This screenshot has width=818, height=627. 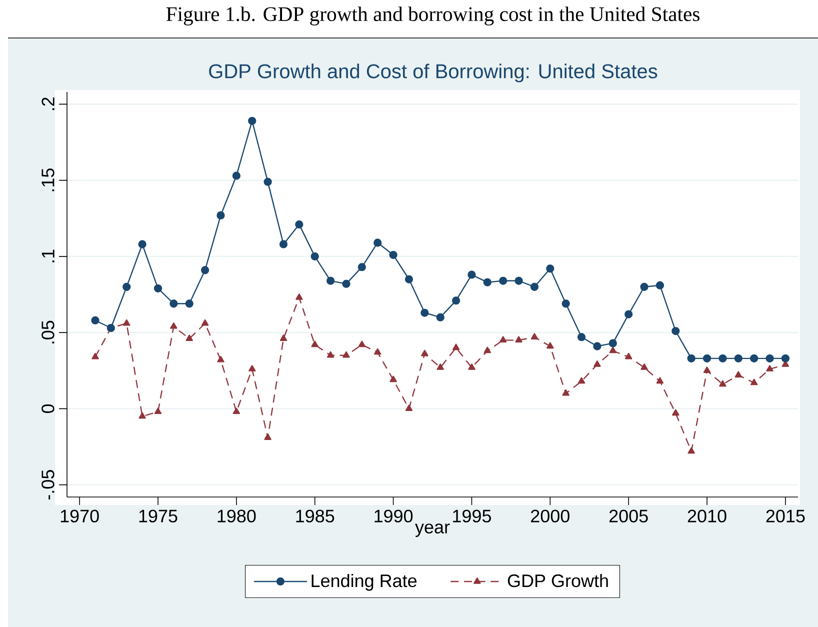 I want to click on x-tick-label: 2015, so click(x=785, y=516).